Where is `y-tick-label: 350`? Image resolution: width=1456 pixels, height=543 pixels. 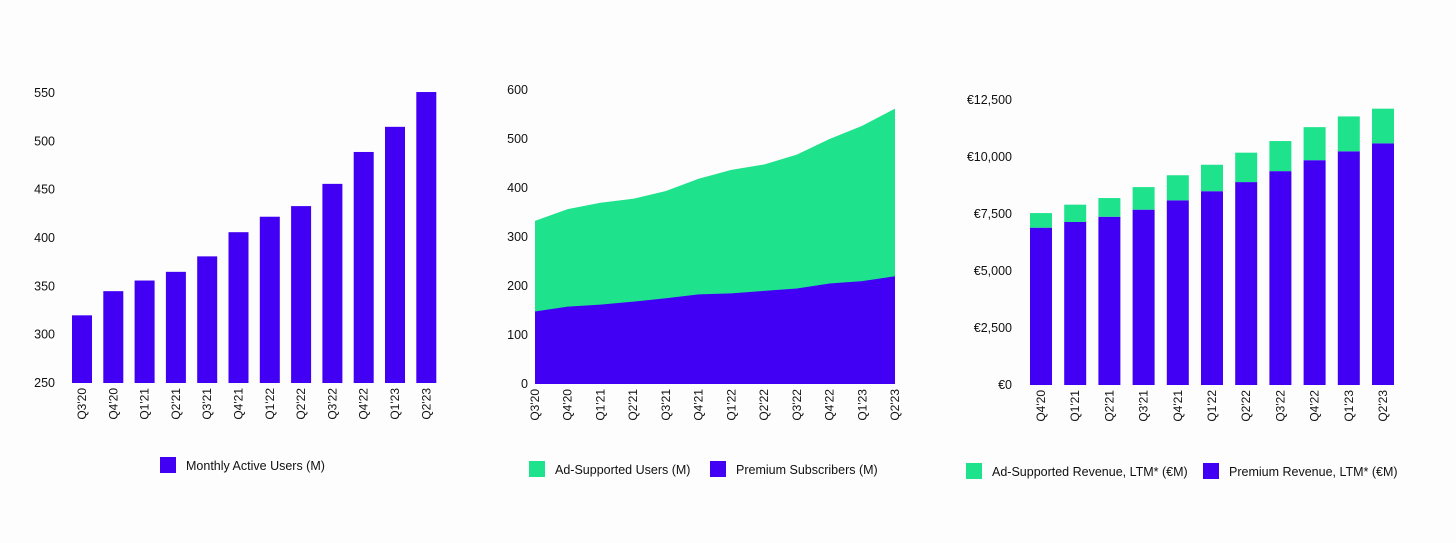 y-tick-label: 350 is located at coordinates (44, 286).